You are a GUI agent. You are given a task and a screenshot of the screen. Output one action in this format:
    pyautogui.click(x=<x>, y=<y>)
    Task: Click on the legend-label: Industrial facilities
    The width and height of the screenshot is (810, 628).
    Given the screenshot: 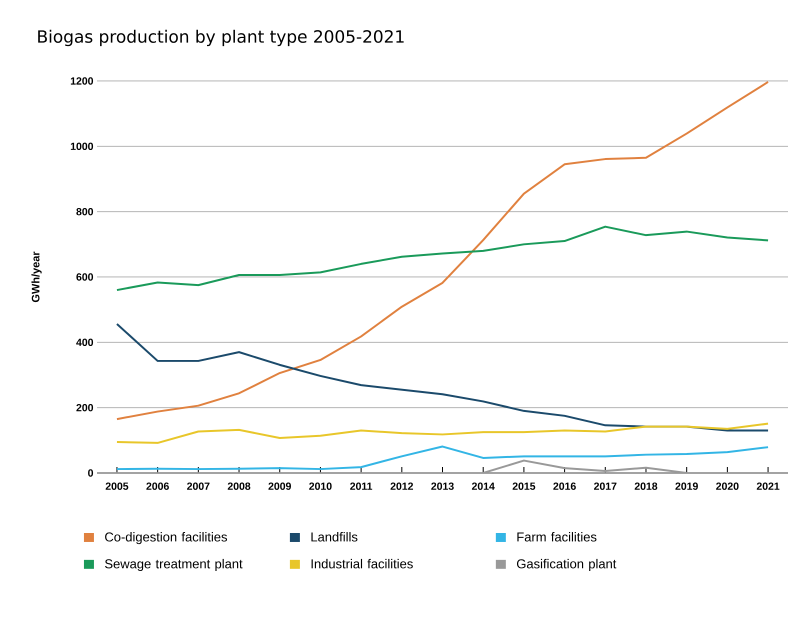 What is the action you would take?
    pyautogui.click(x=362, y=563)
    